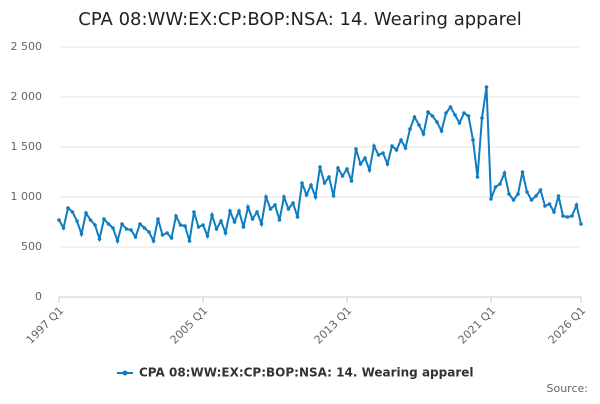  Describe the element at coordinates (567, 325) in the screenshot. I see `x-tick-label: 2026 Q1` at that location.